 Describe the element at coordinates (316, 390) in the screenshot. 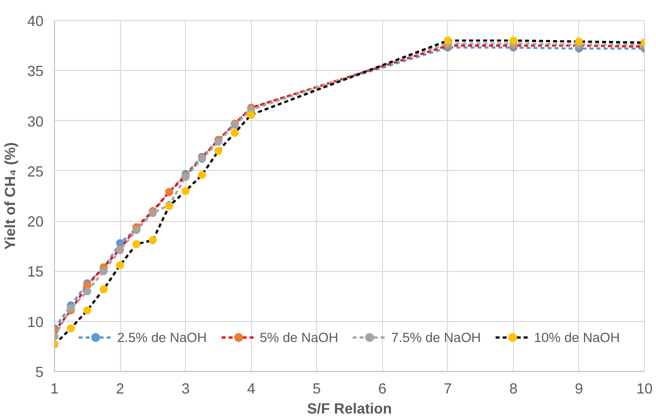

I see `x-tick-label: 5` at that location.